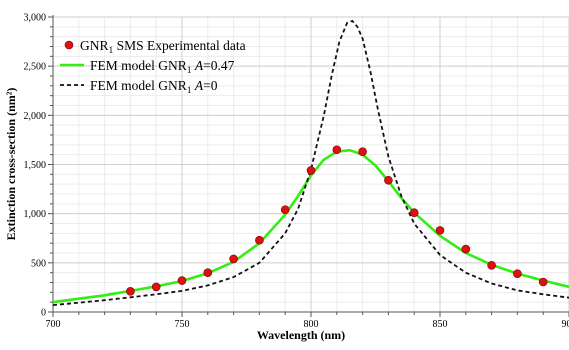 The image size is (569, 350). Describe the element at coordinates (154, 87) in the screenshot. I see `legend-label: FEM model GNR1 A=0` at that location.